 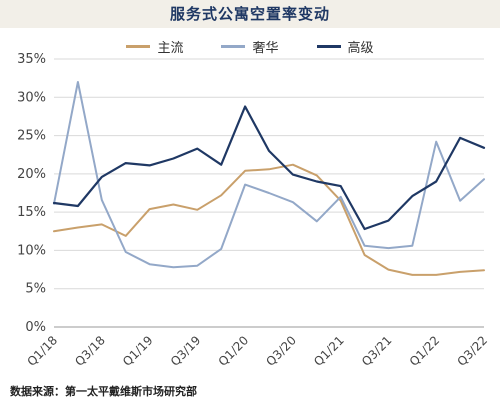 What do you see at coordinates (31, 136) in the screenshot?
I see `y-tick-label: 25%` at bounding box center [31, 136].